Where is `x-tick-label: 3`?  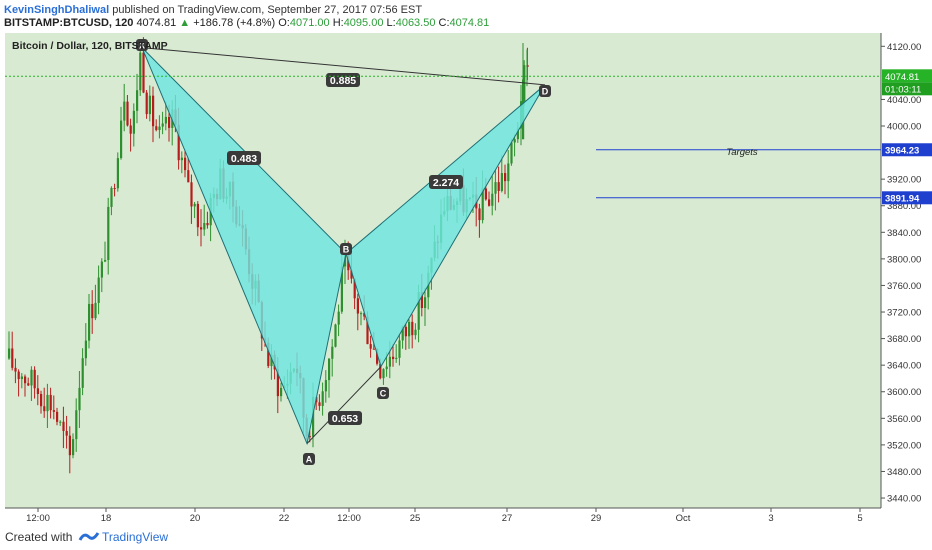
x-tick-label: 3 is located at coordinates (770, 518).